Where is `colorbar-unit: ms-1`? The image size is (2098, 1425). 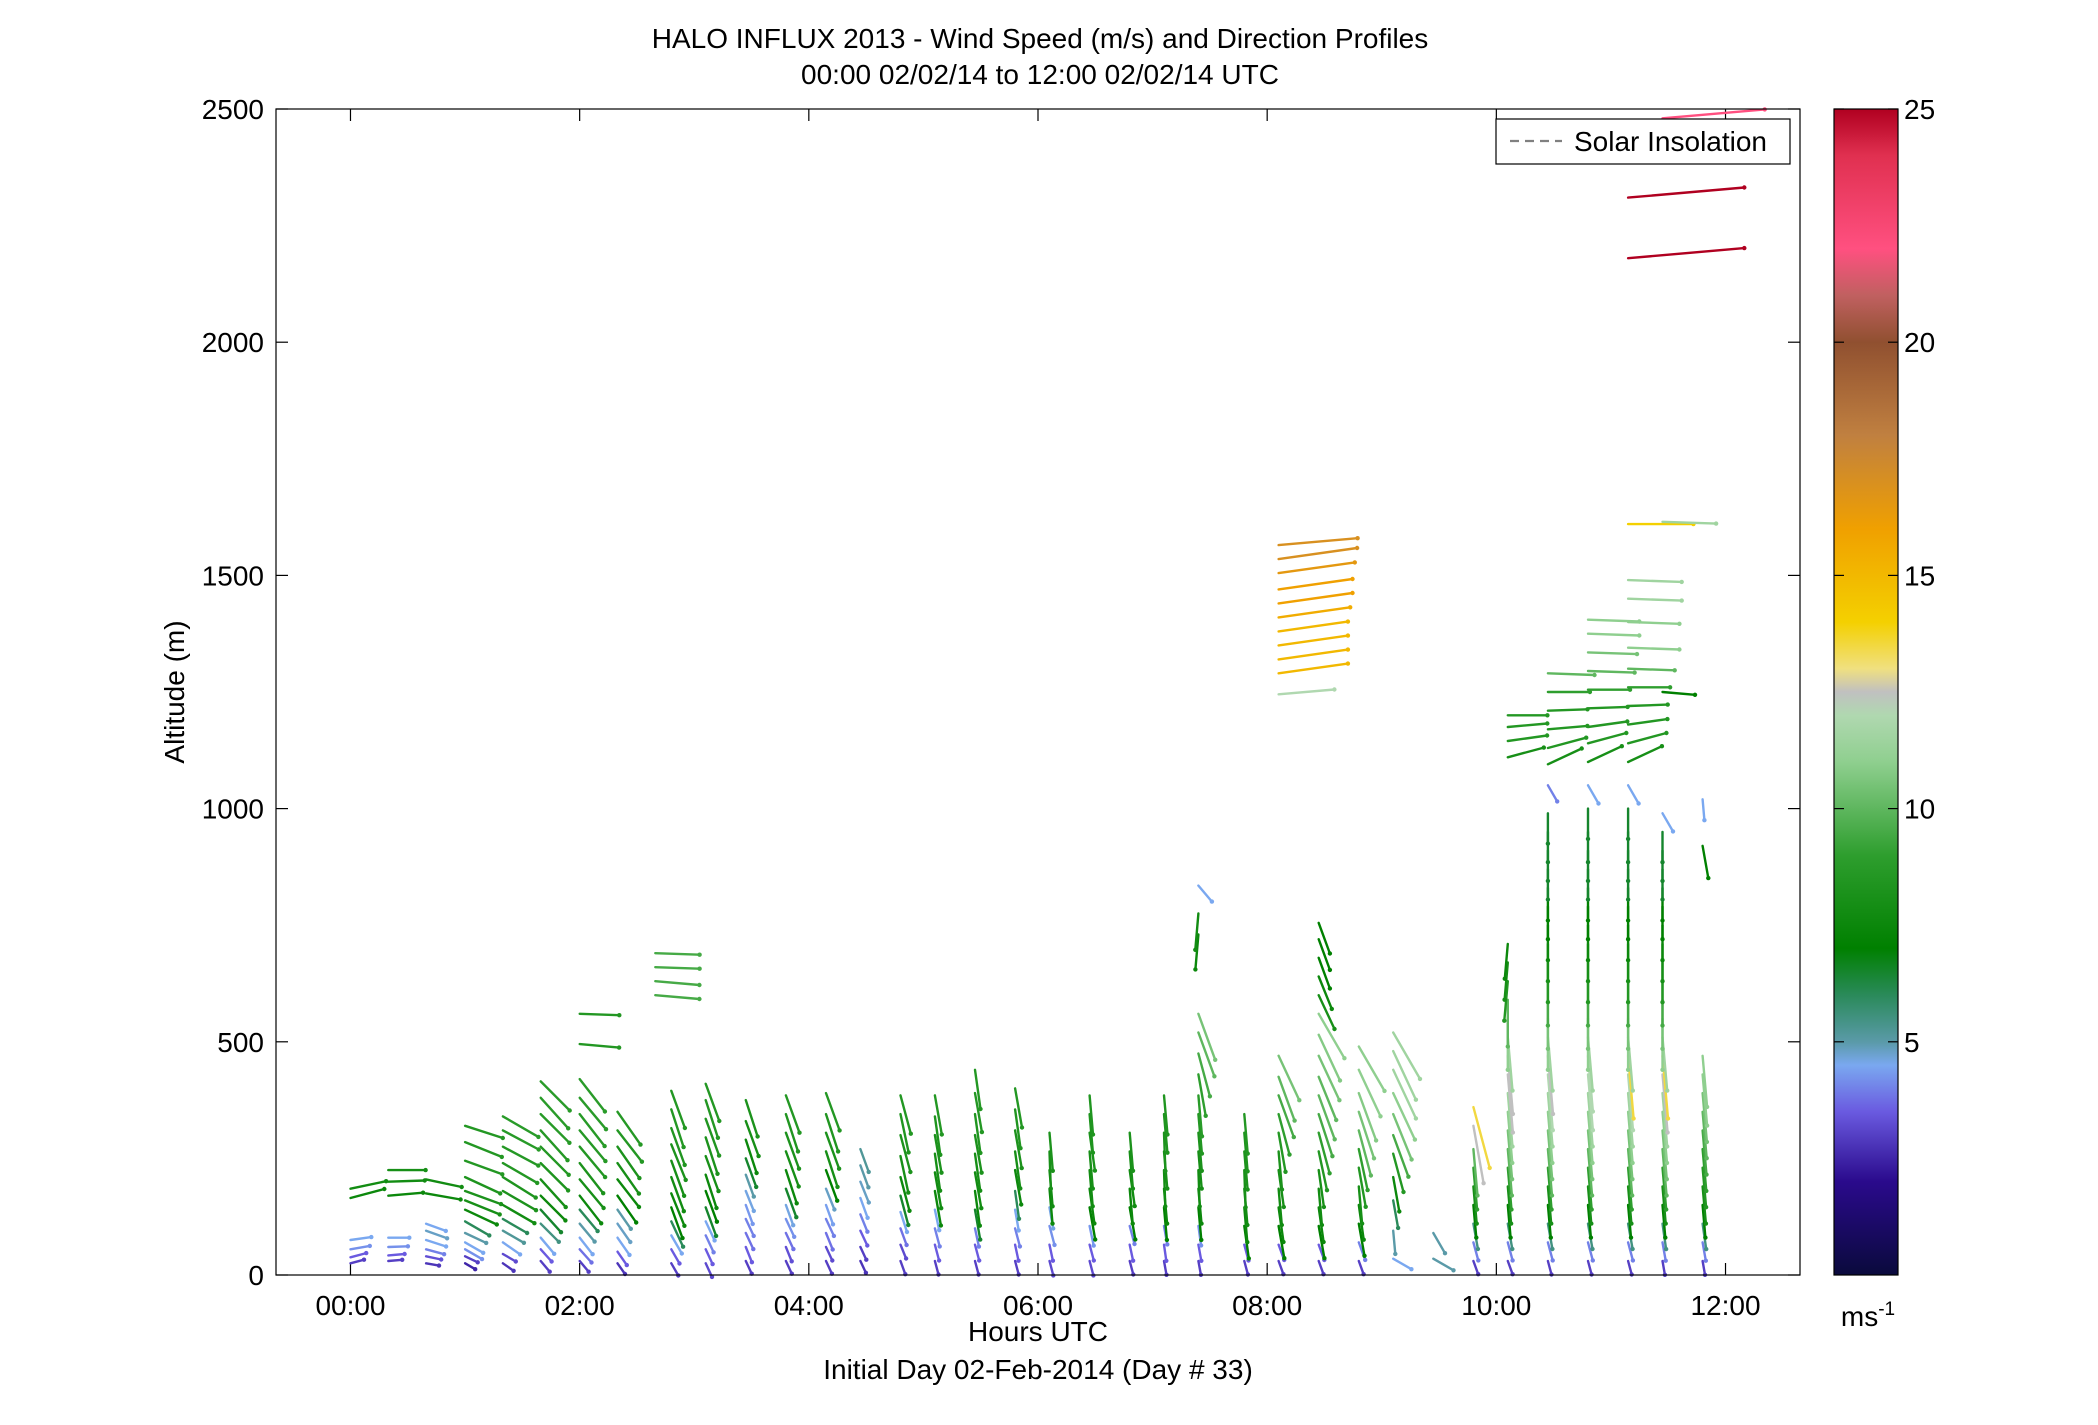 colorbar-unit: ms-1 is located at coordinates (1868, 1315).